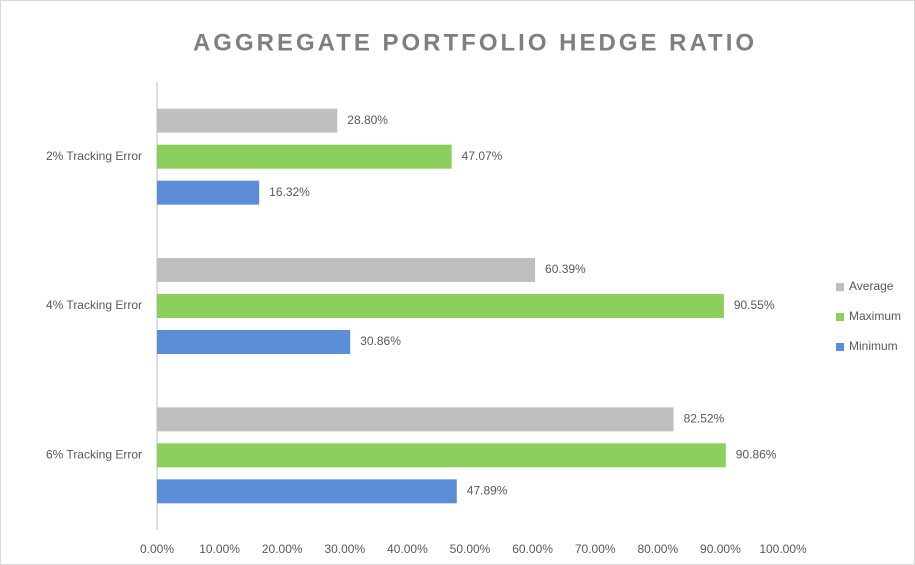 This screenshot has width=915, height=565. Describe the element at coordinates (94, 156) in the screenshot. I see `y-tick-label: 2% Tracking Error` at that location.